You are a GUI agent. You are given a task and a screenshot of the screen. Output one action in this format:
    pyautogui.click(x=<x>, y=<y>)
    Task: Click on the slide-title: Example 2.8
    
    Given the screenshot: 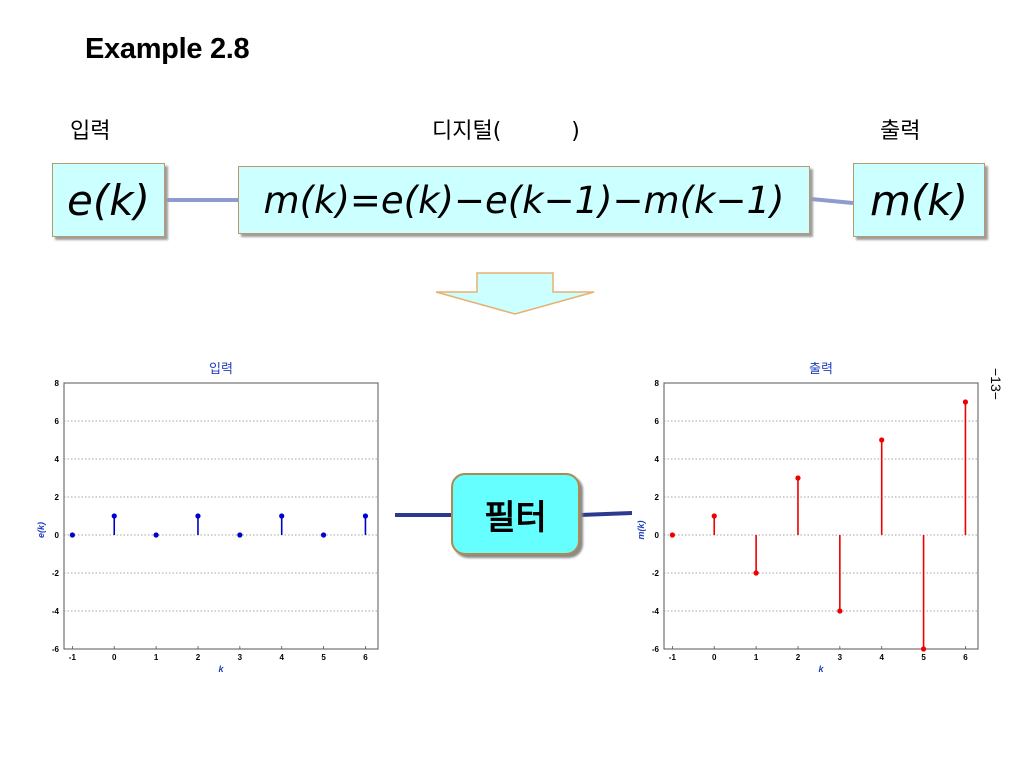 What is the action you would take?
    pyautogui.click(x=167, y=49)
    